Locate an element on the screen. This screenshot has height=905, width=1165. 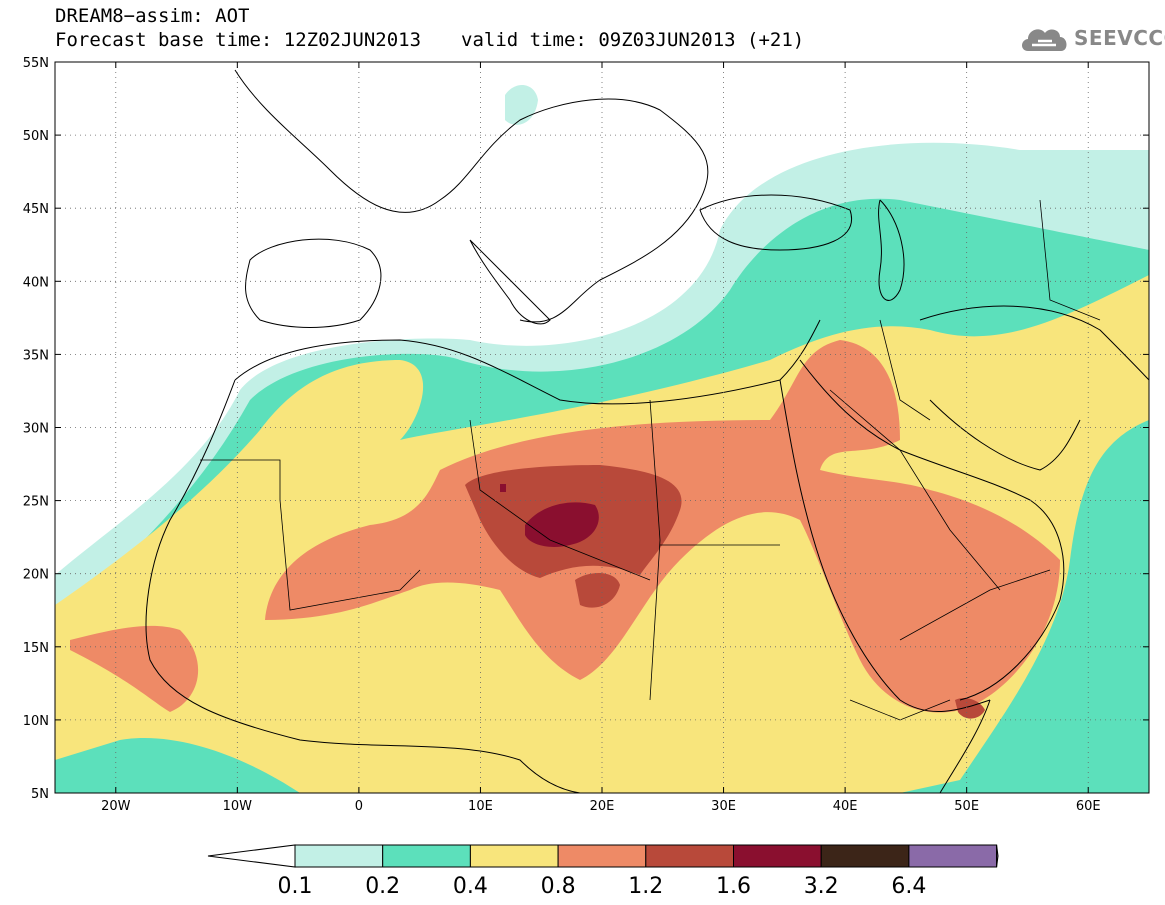
lon-tick-label: 0 is located at coordinates (359, 806).